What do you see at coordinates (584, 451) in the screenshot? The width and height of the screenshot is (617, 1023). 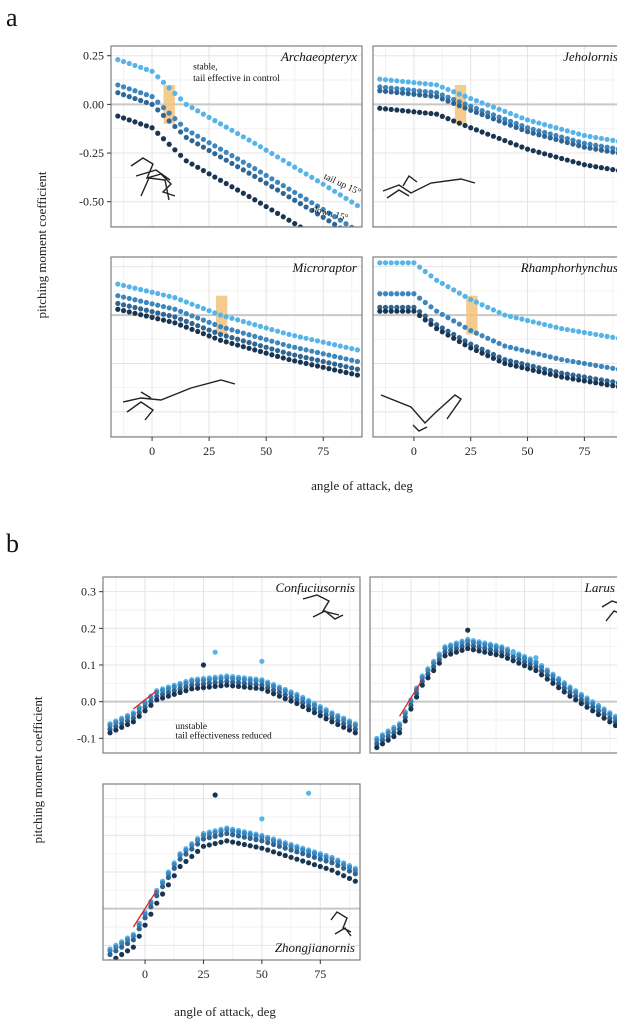 I see `x-tick-label: 75` at bounding box center [584, 451].